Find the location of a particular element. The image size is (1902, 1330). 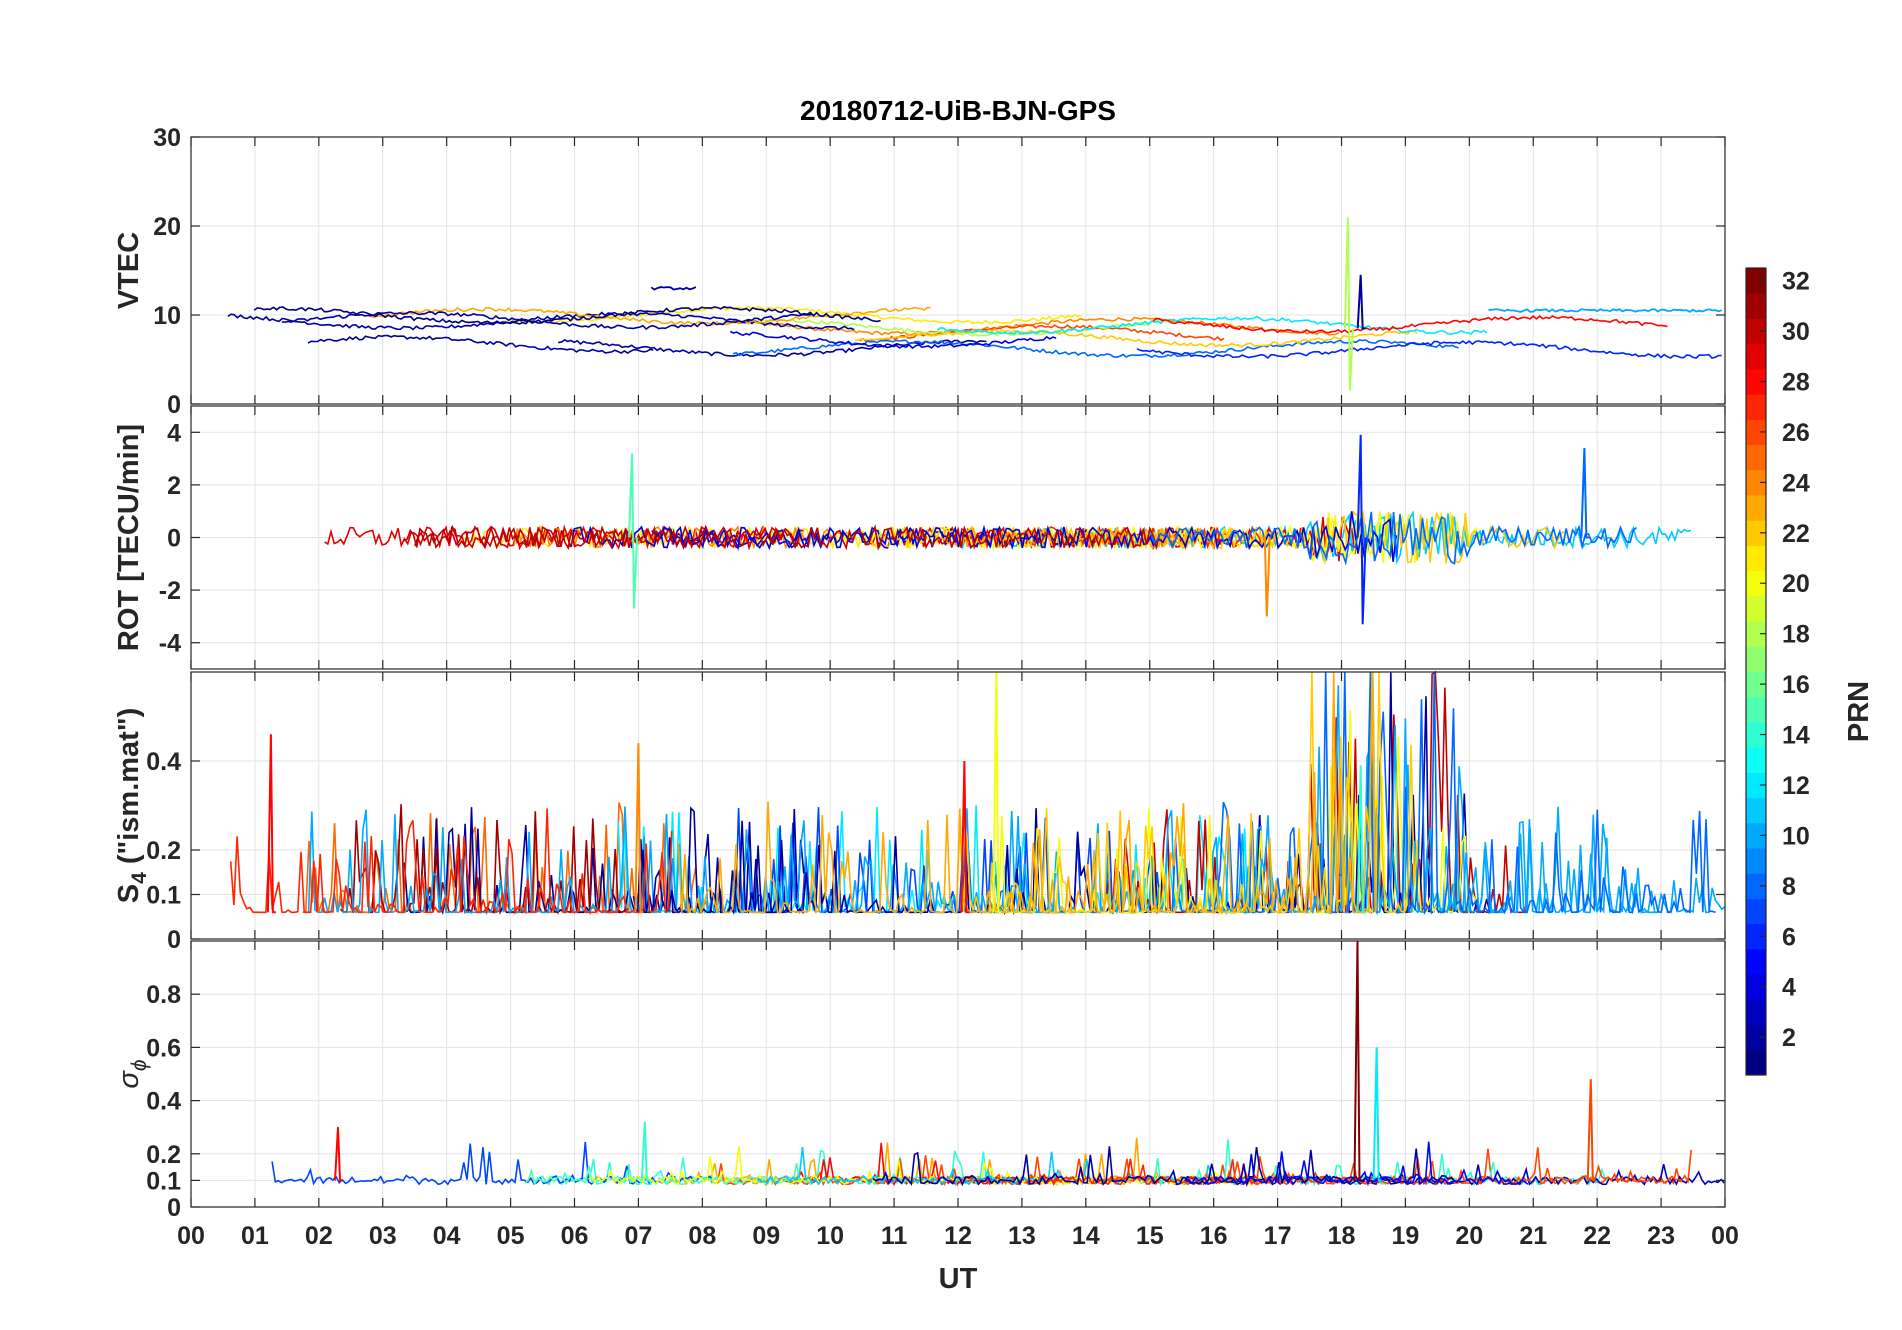

y-axis-label-s4: S4 ("ism.mat") is located at coordinates (132, 806).